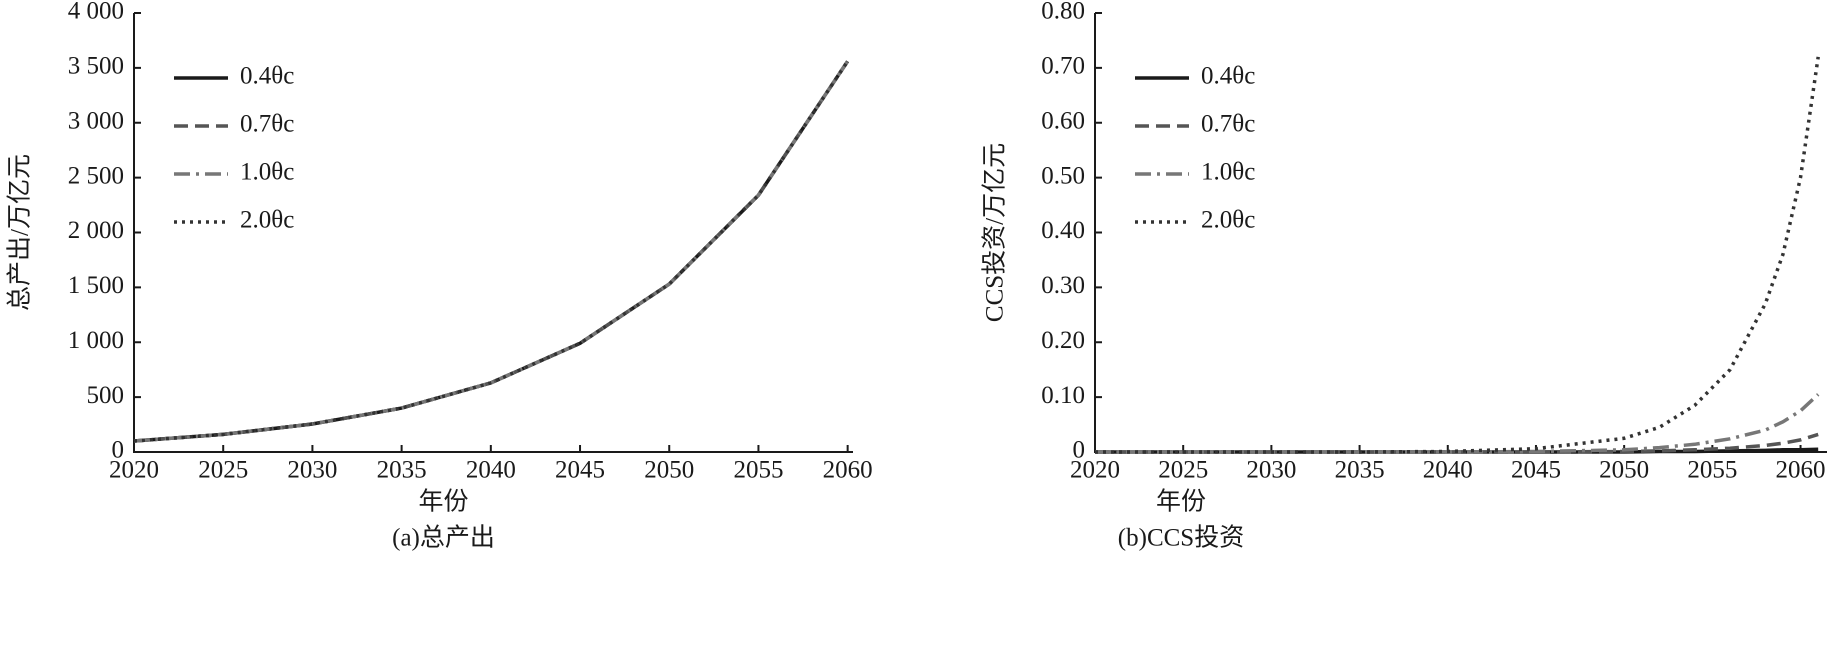 Image resolution: width=1833 pixels, height=653 pixels. I want to click on y-tick-label: 4 000, so click(96, 12).